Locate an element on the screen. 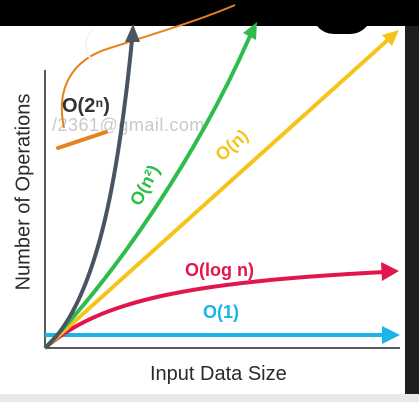 Image resolution: width=419 pixels, height=402 pixels. curve-linear-arrowhead is located at coordinates (390, 38).